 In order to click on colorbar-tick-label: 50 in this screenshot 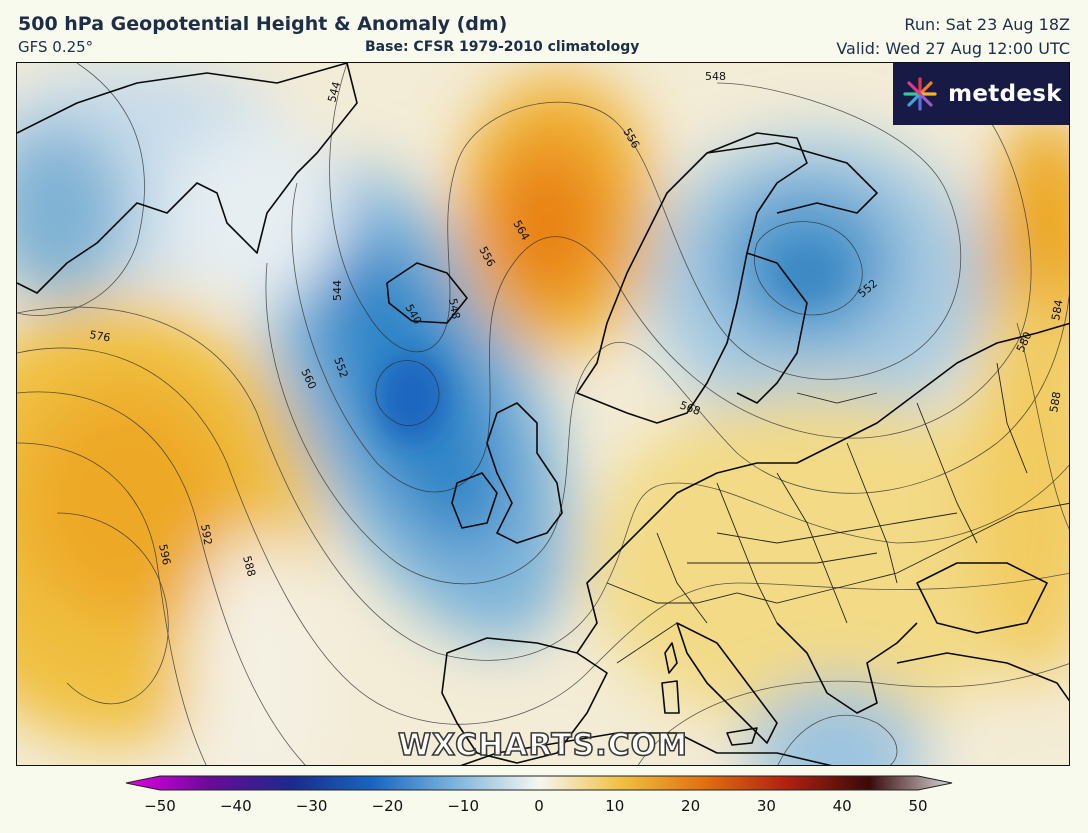, I will do `click(918, 806)`.